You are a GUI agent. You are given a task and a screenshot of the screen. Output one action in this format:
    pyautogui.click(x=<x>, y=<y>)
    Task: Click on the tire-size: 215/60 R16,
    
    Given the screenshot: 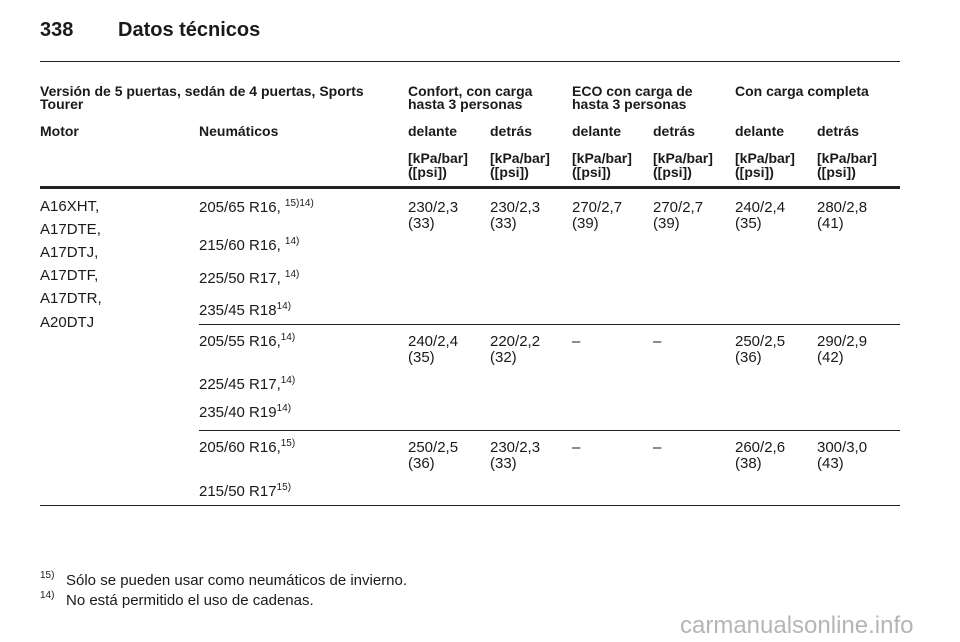 What is the action you would take?
    pyautogui.click(x=242, y=245)
    